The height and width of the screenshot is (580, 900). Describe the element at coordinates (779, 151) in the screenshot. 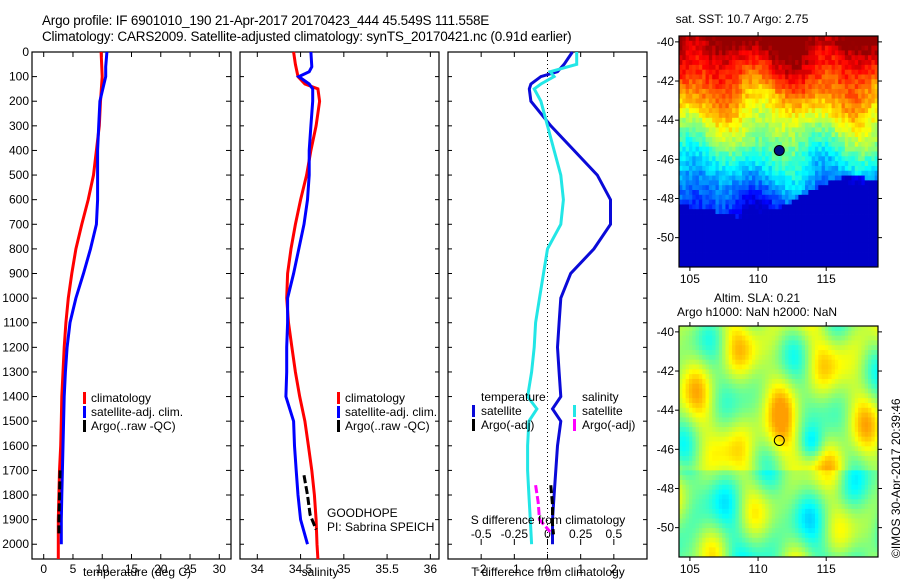

I see `argo-float-marker` at that location.